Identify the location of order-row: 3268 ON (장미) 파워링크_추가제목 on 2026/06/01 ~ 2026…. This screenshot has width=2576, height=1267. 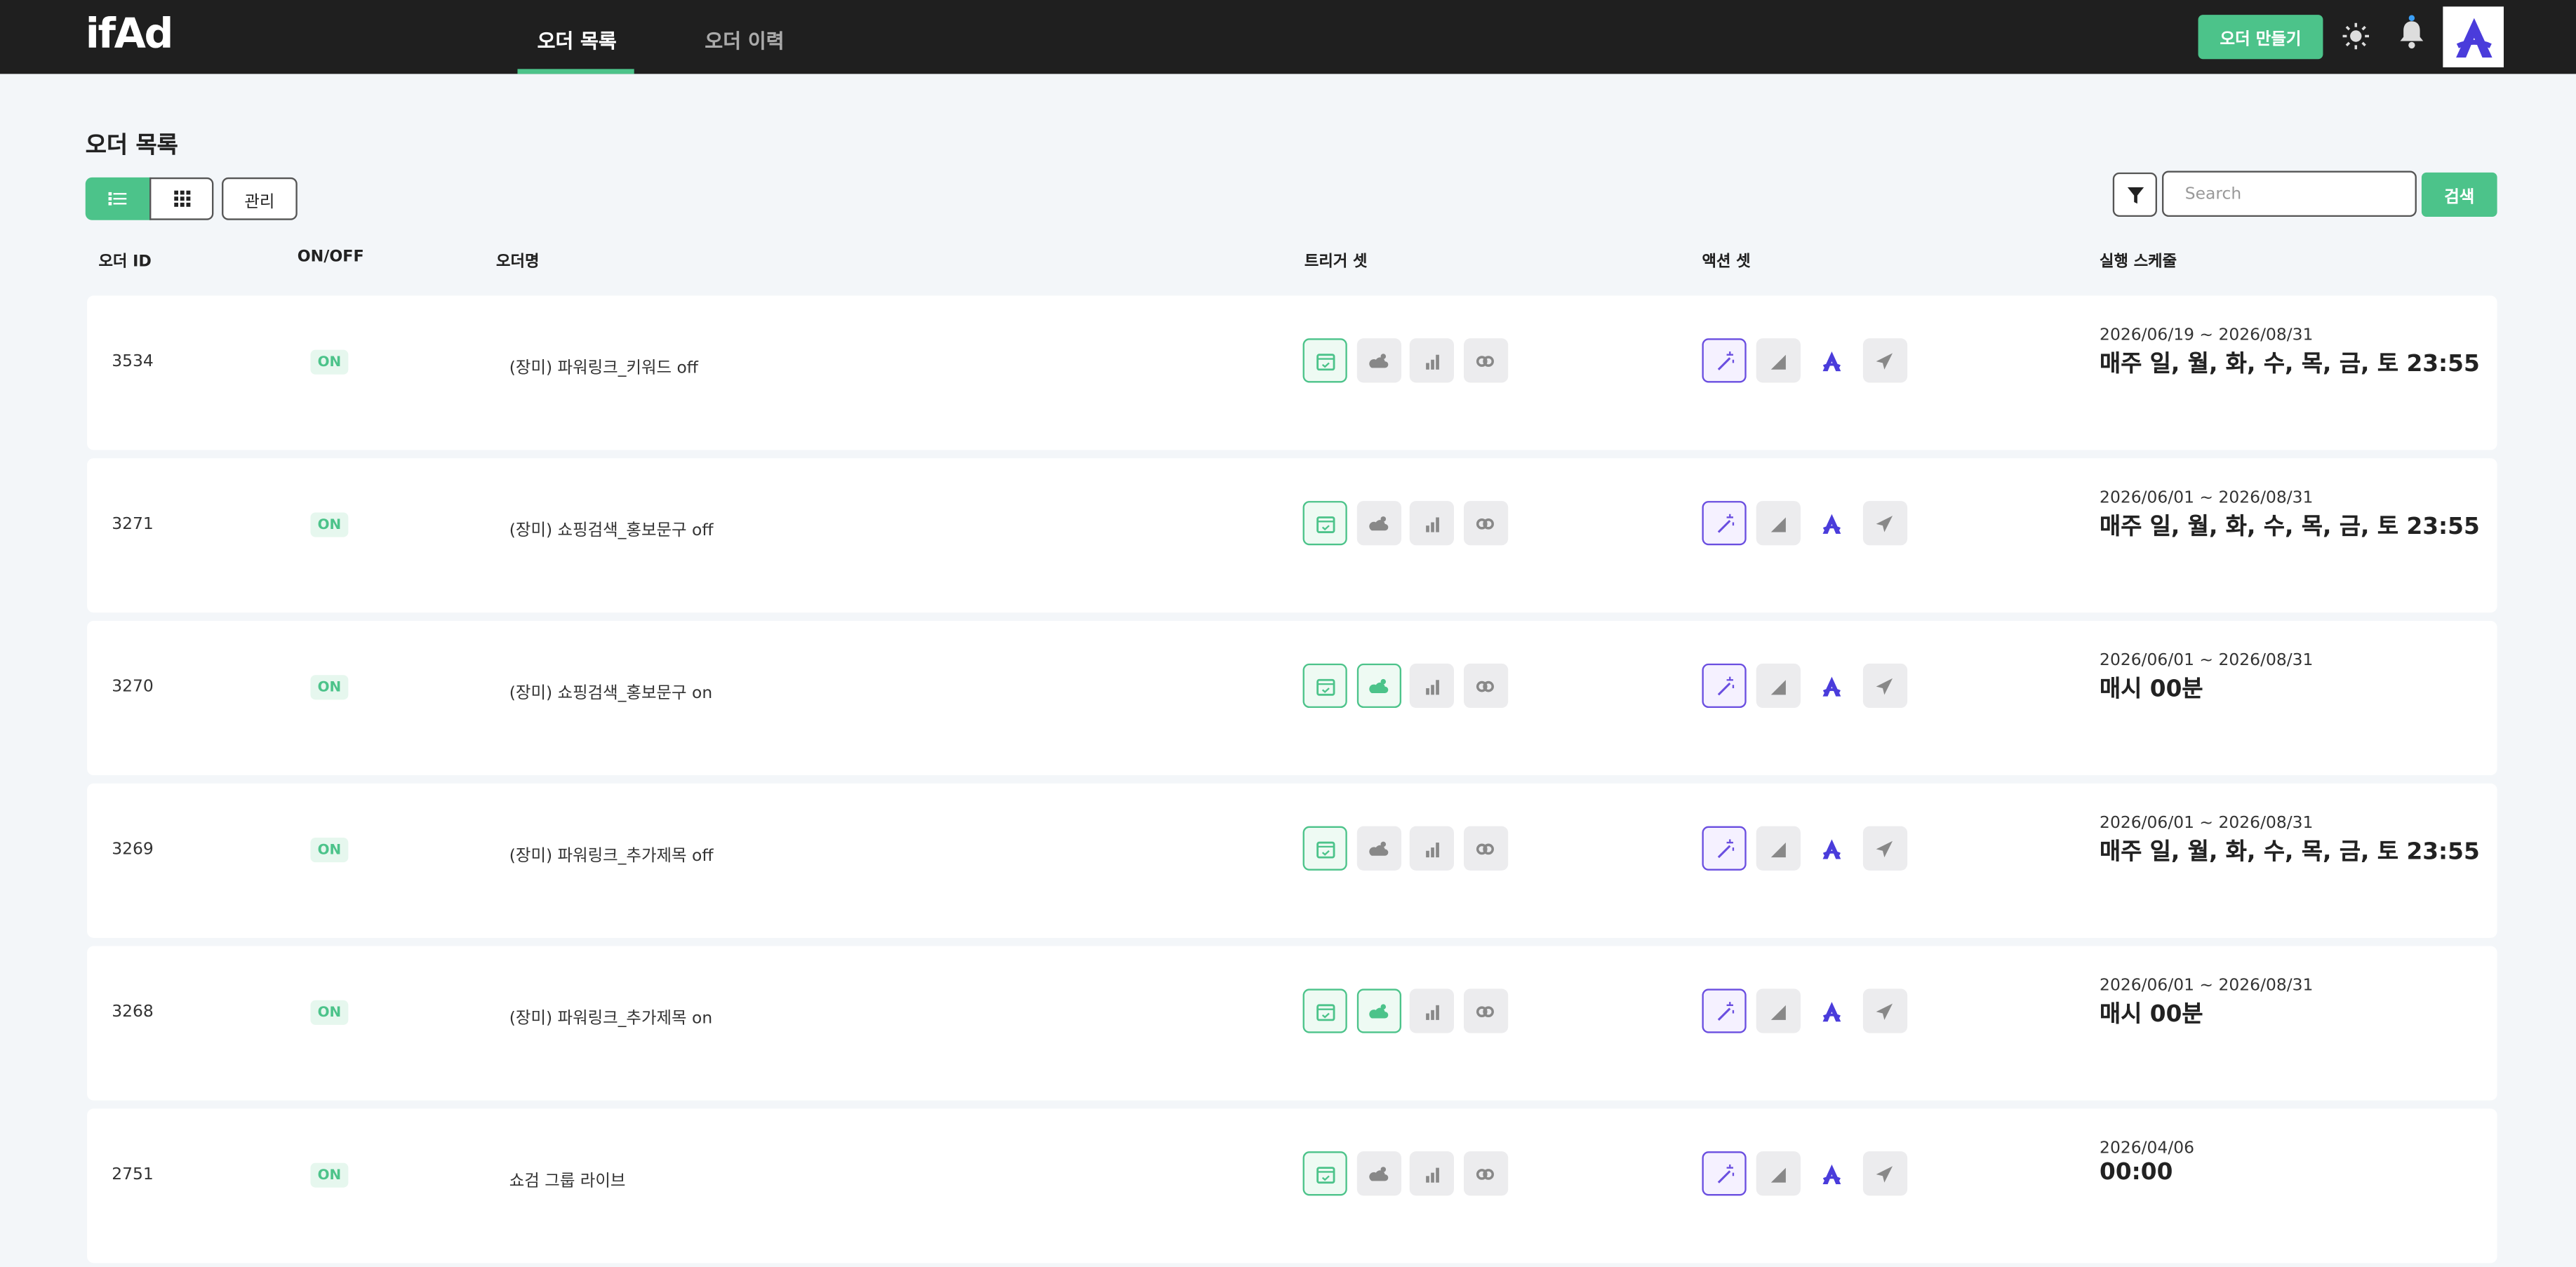
(1292, 1023).